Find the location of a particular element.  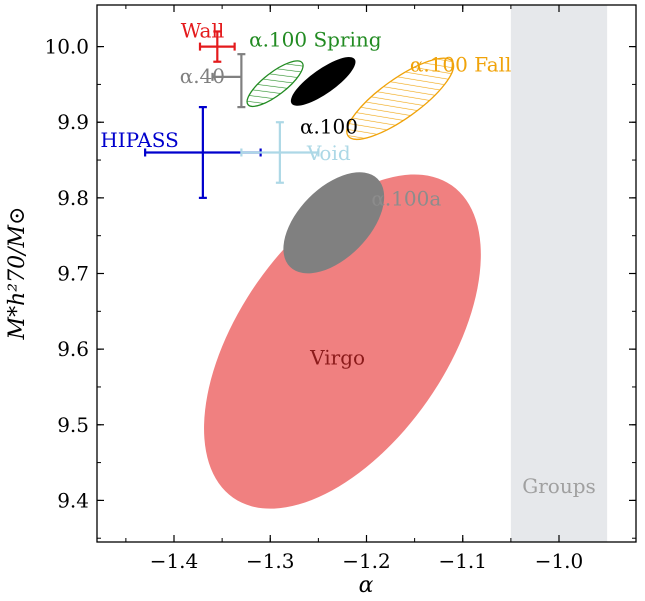

points-layer is located at coordinates (232, 114).